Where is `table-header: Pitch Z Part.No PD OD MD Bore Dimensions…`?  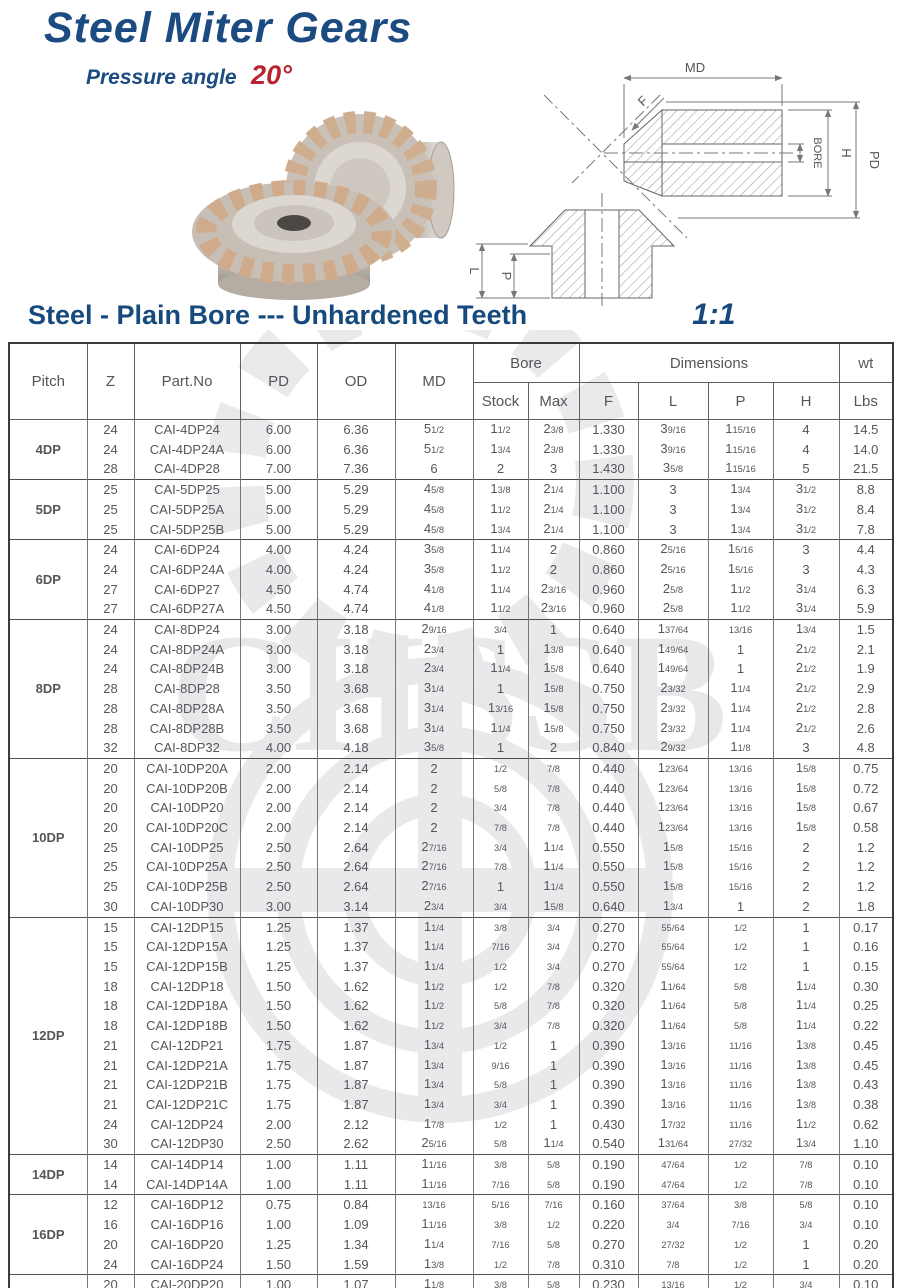
table-header: Pitch Z Part.No PD OD MD Bore Dimensions… is located at coordinates (451, 381).